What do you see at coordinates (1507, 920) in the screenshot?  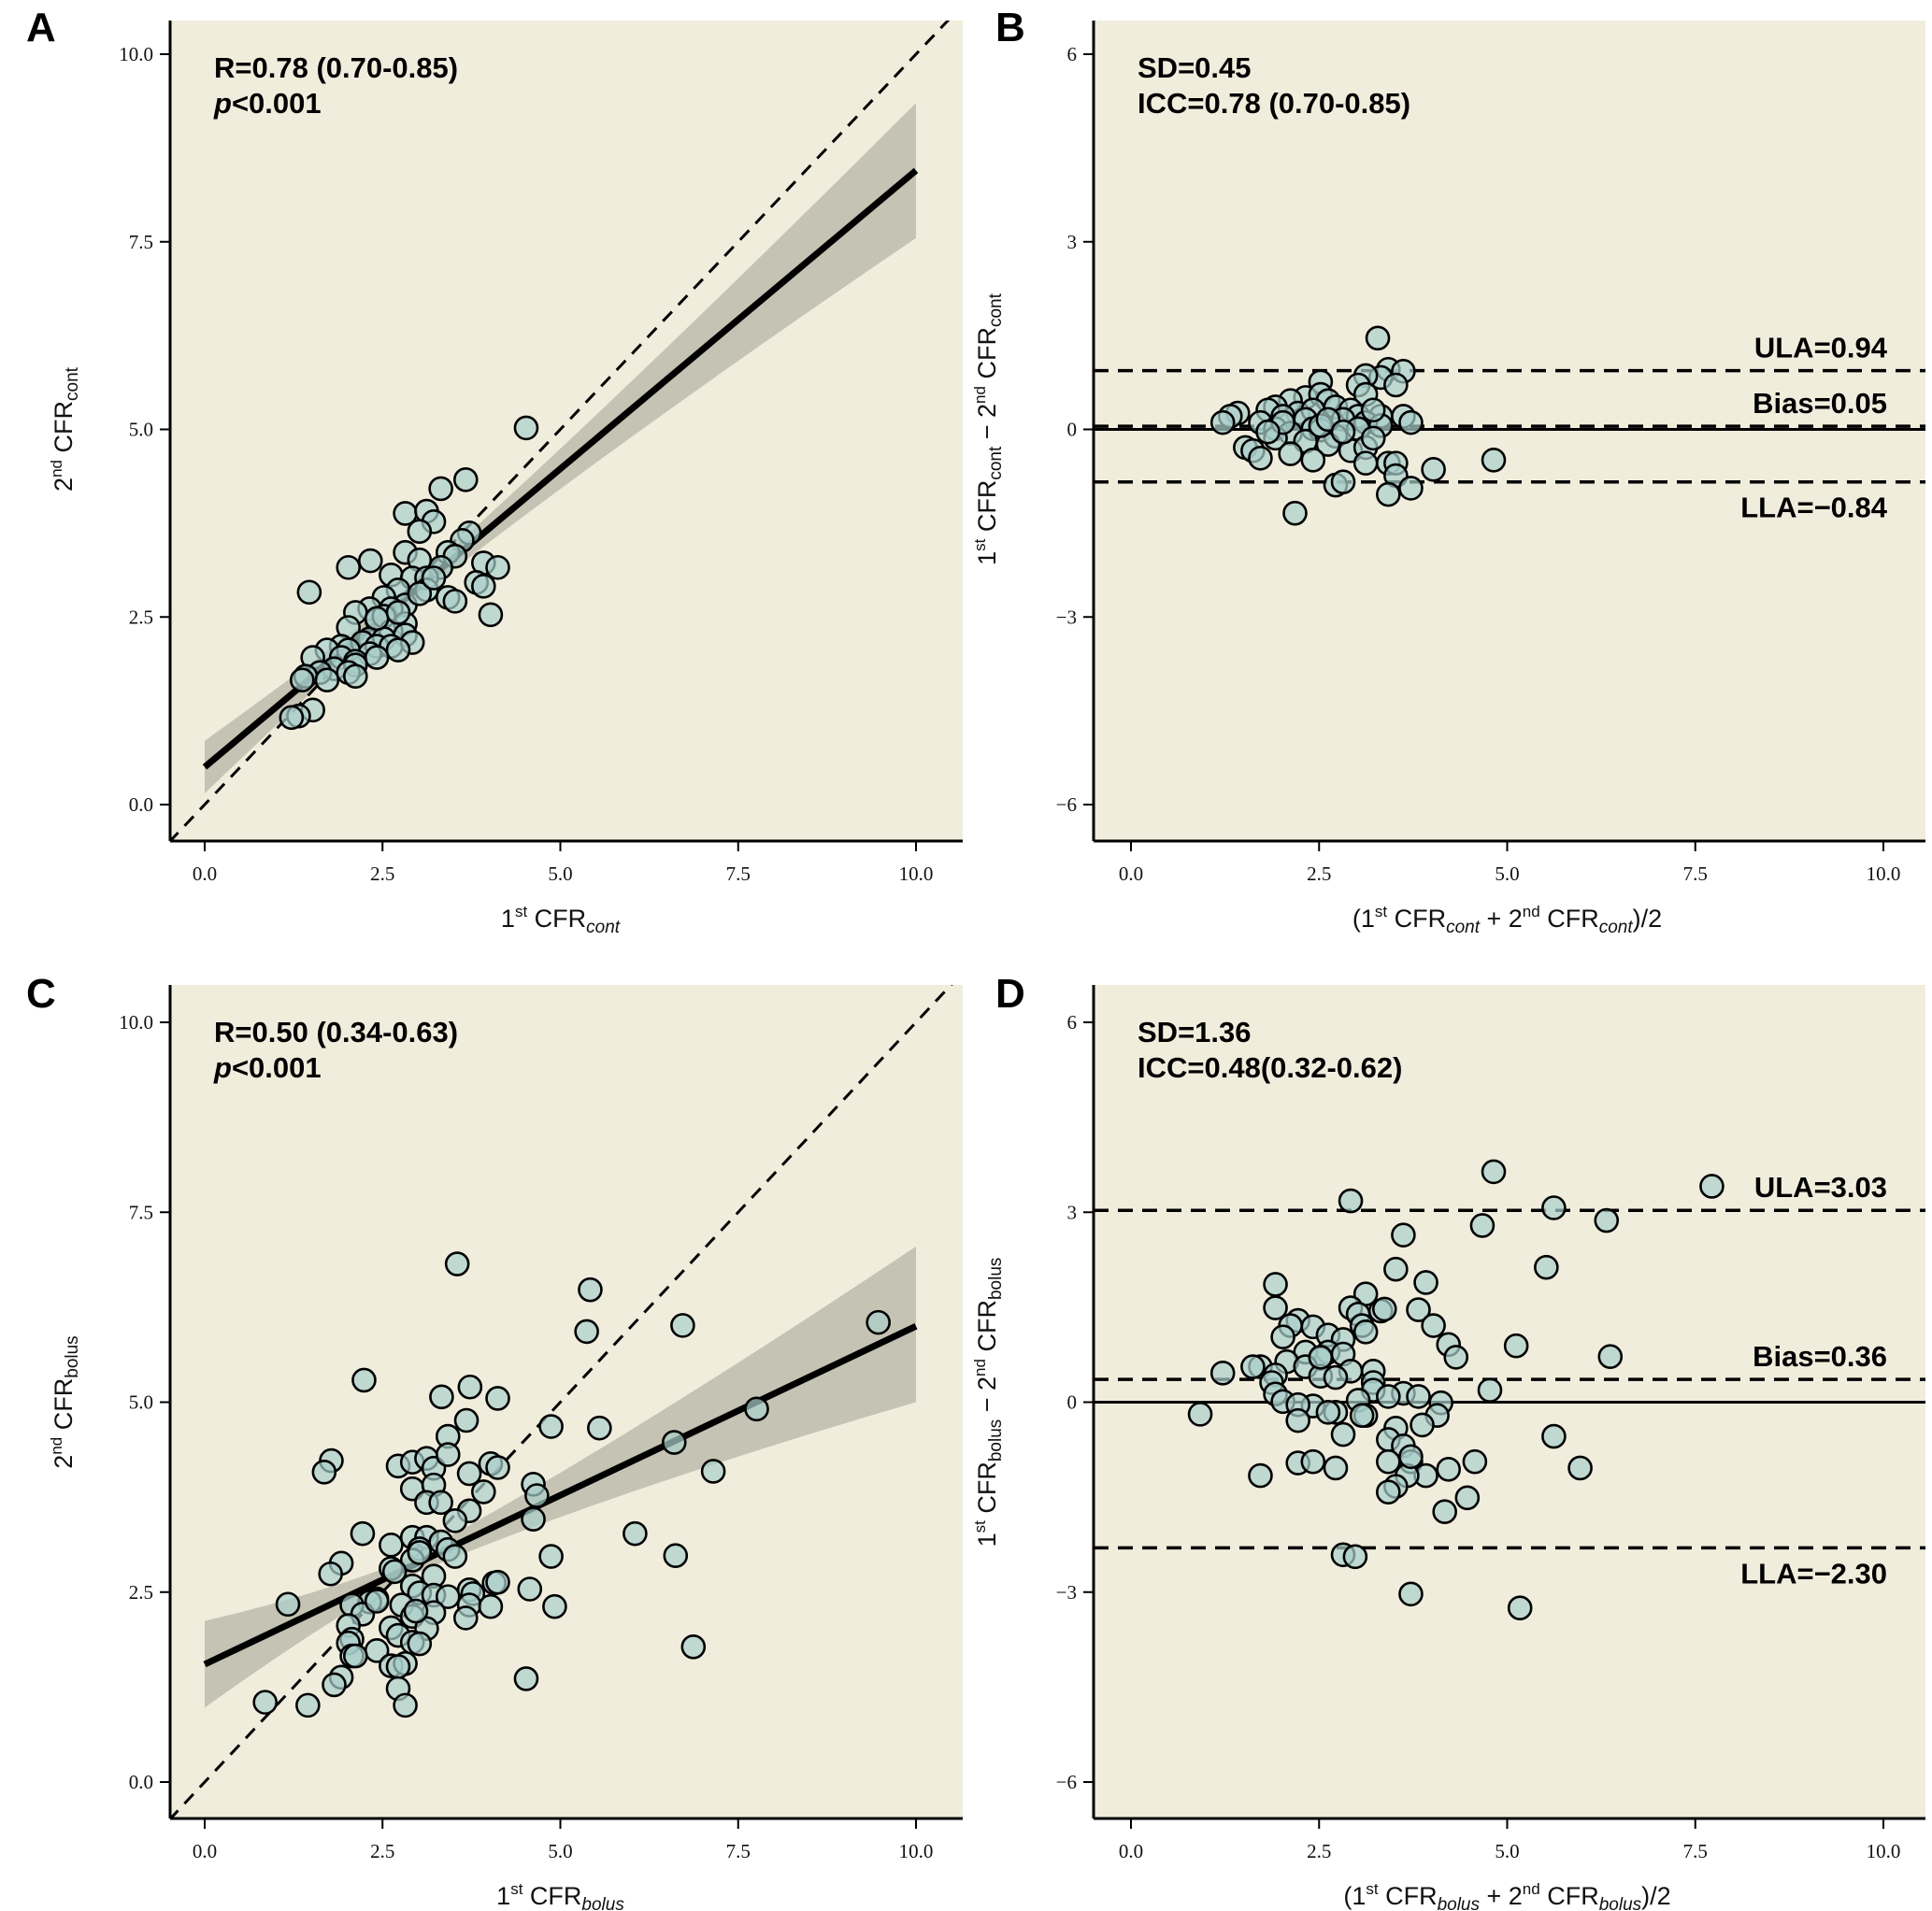 I see `x-axis-title: (1st CFRcont + 2nd CFRcont)/2` at bounding box center [1507, 920].